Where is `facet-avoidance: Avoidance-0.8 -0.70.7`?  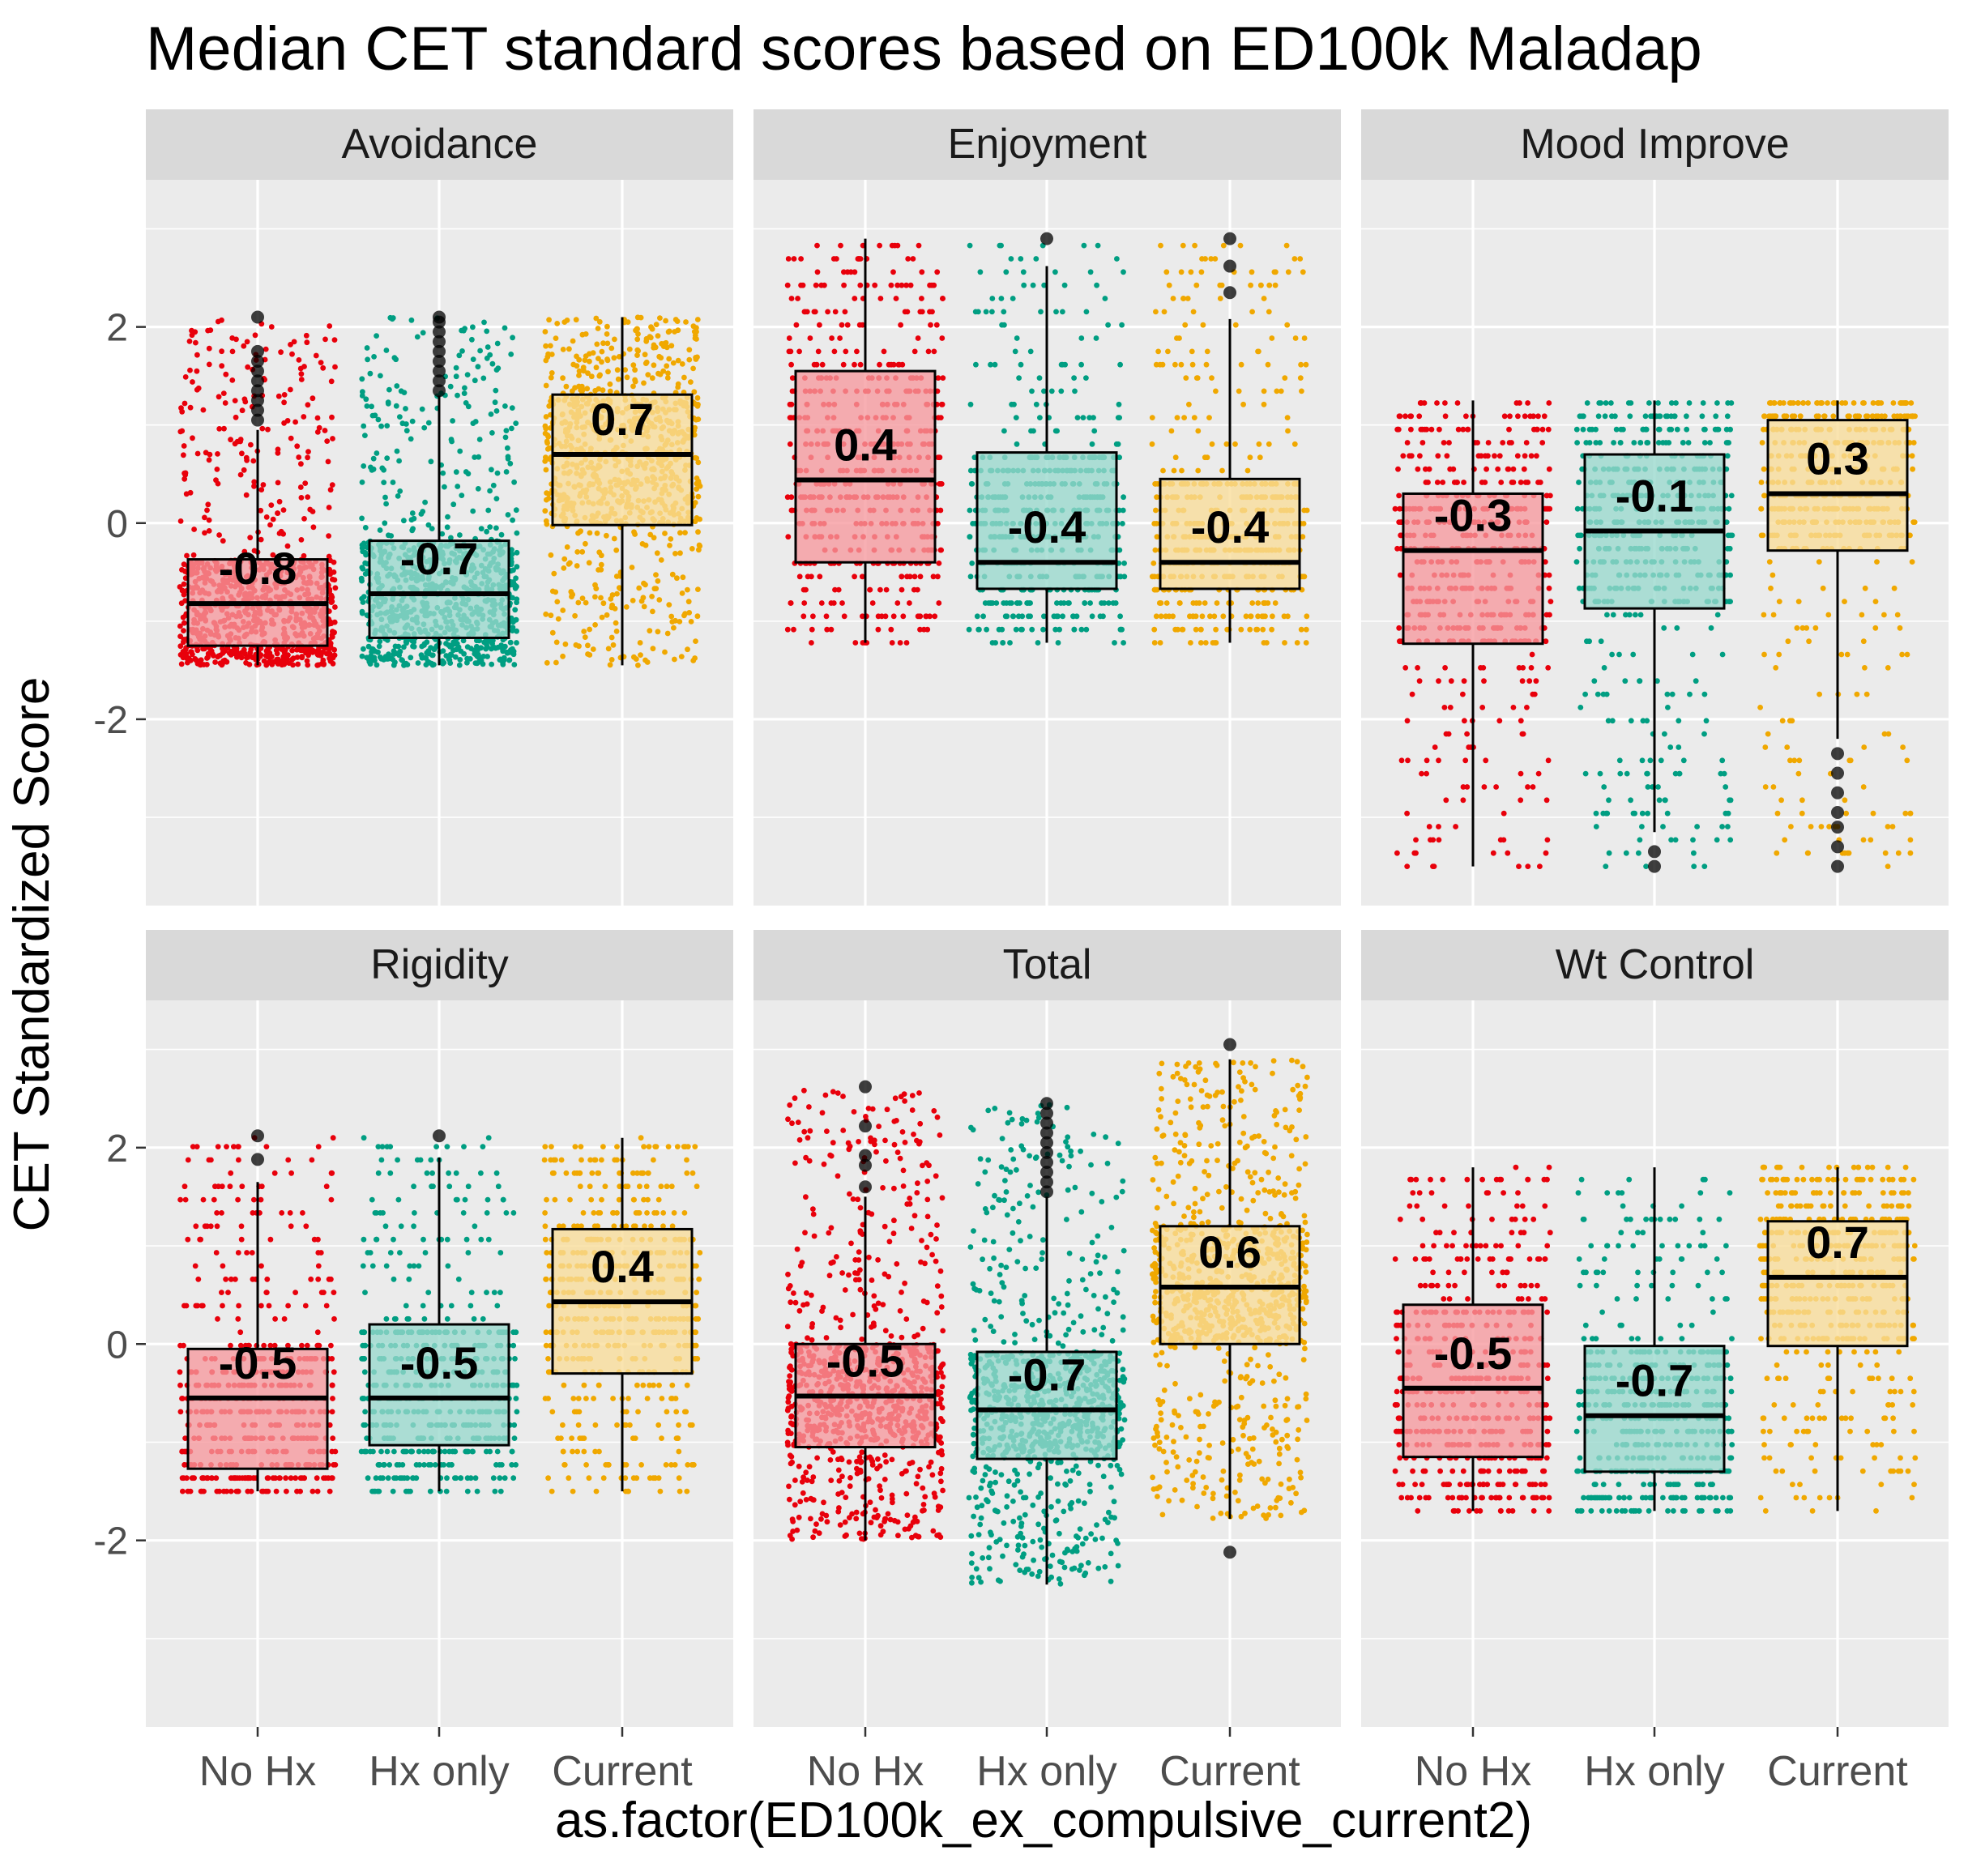 facet-avoidance: Avoidance-0.8 -0.70.7 is located at coordinates (439, 507).